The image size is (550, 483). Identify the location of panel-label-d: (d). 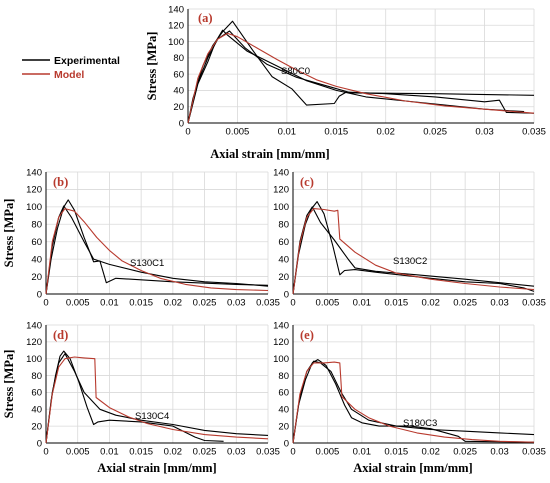
(60, 335).